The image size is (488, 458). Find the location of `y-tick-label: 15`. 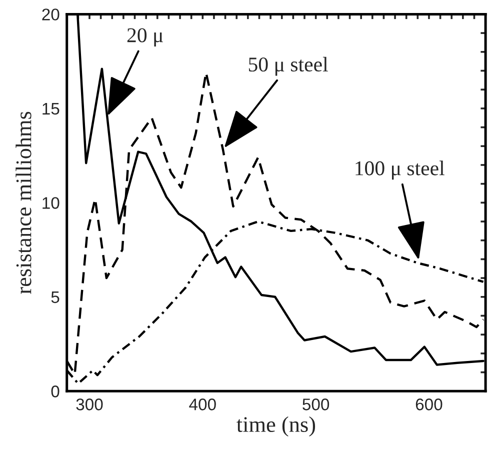

y-tick-label: 15 is located at coordinates (51, 109).